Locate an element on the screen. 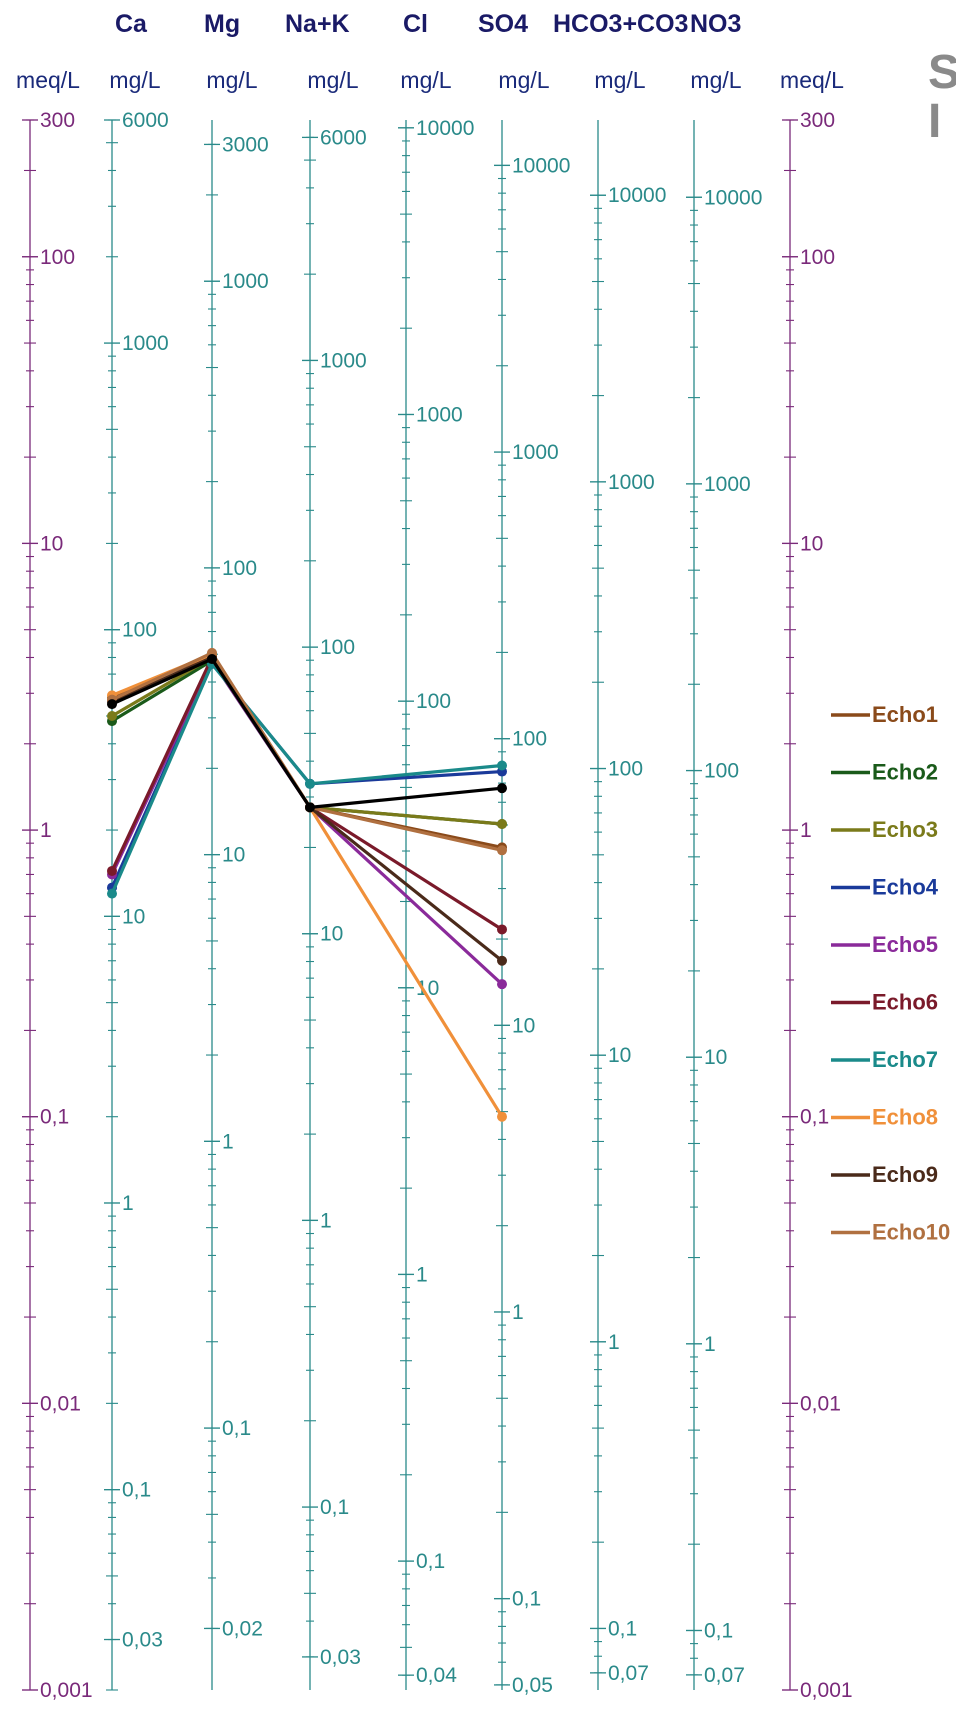 The image size is (956, 1713). axis-Mg: mg/L 3000 1000 100 10 1 0,1 0,02 is located at coordinates (236, 878).